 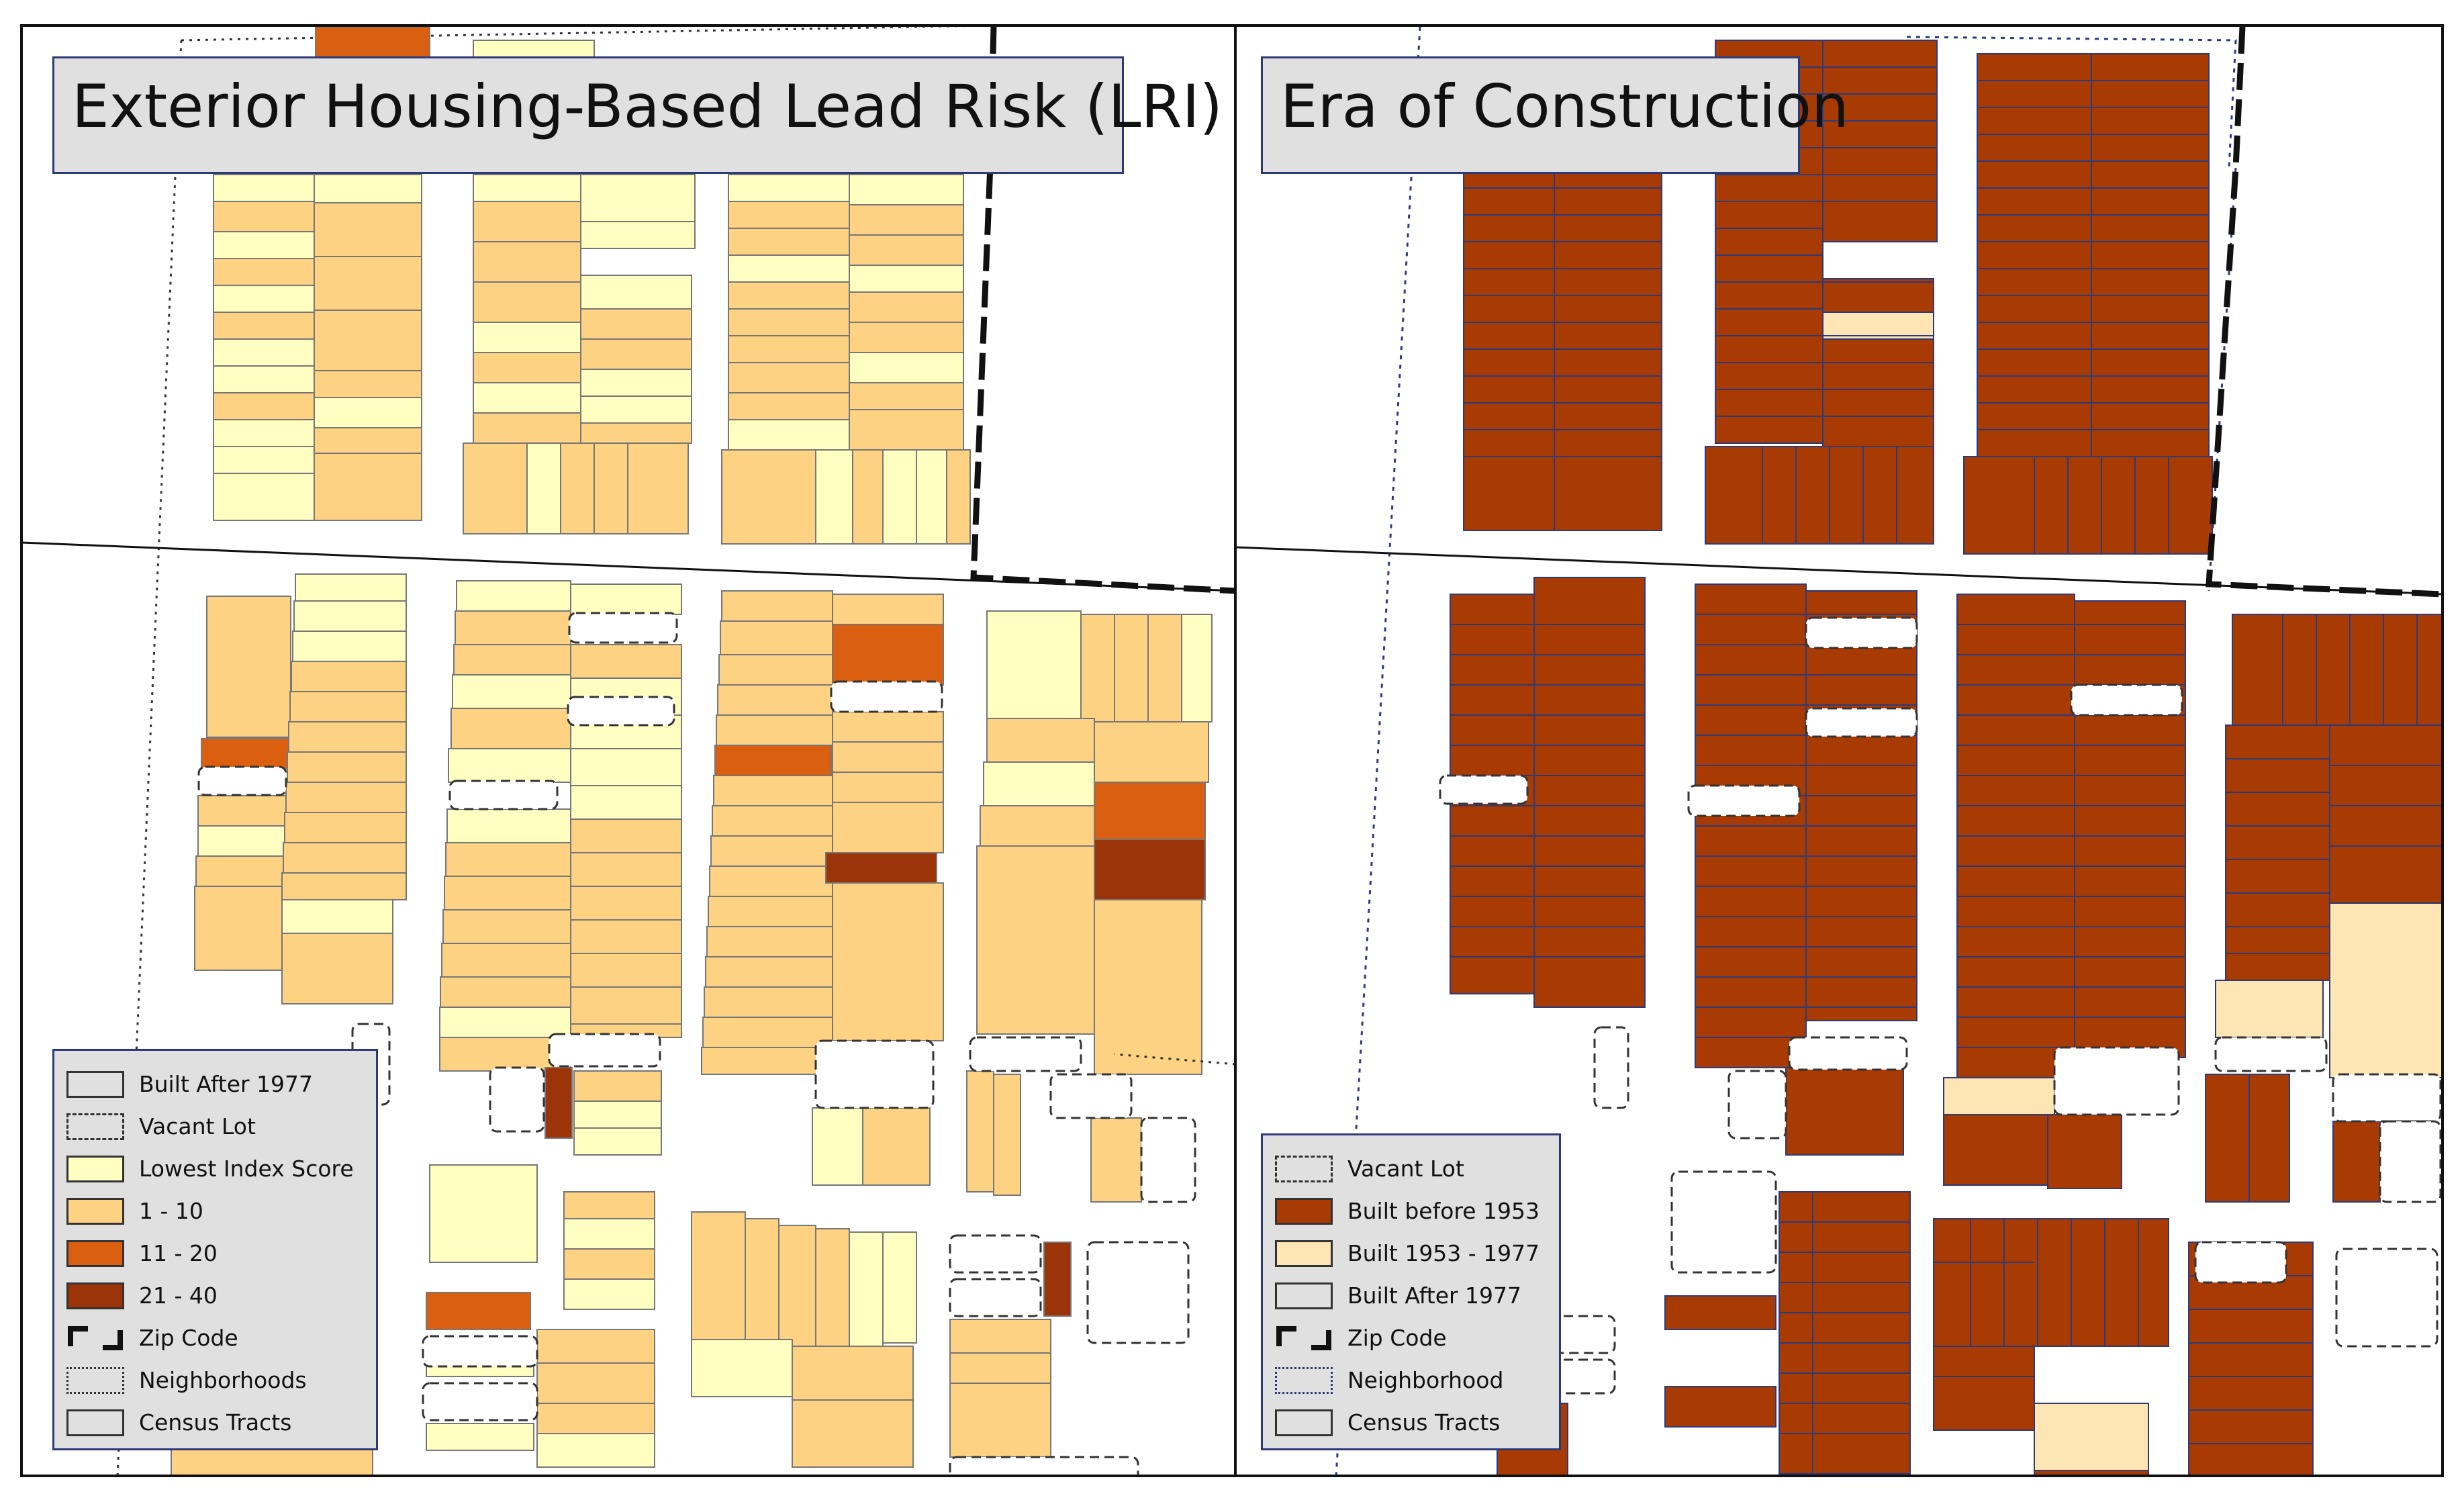 What do you see at coordinates (189, 1338) in the screenshot?
I see `left-legend-label: Zip Code` at bounding box center [189, 1338].